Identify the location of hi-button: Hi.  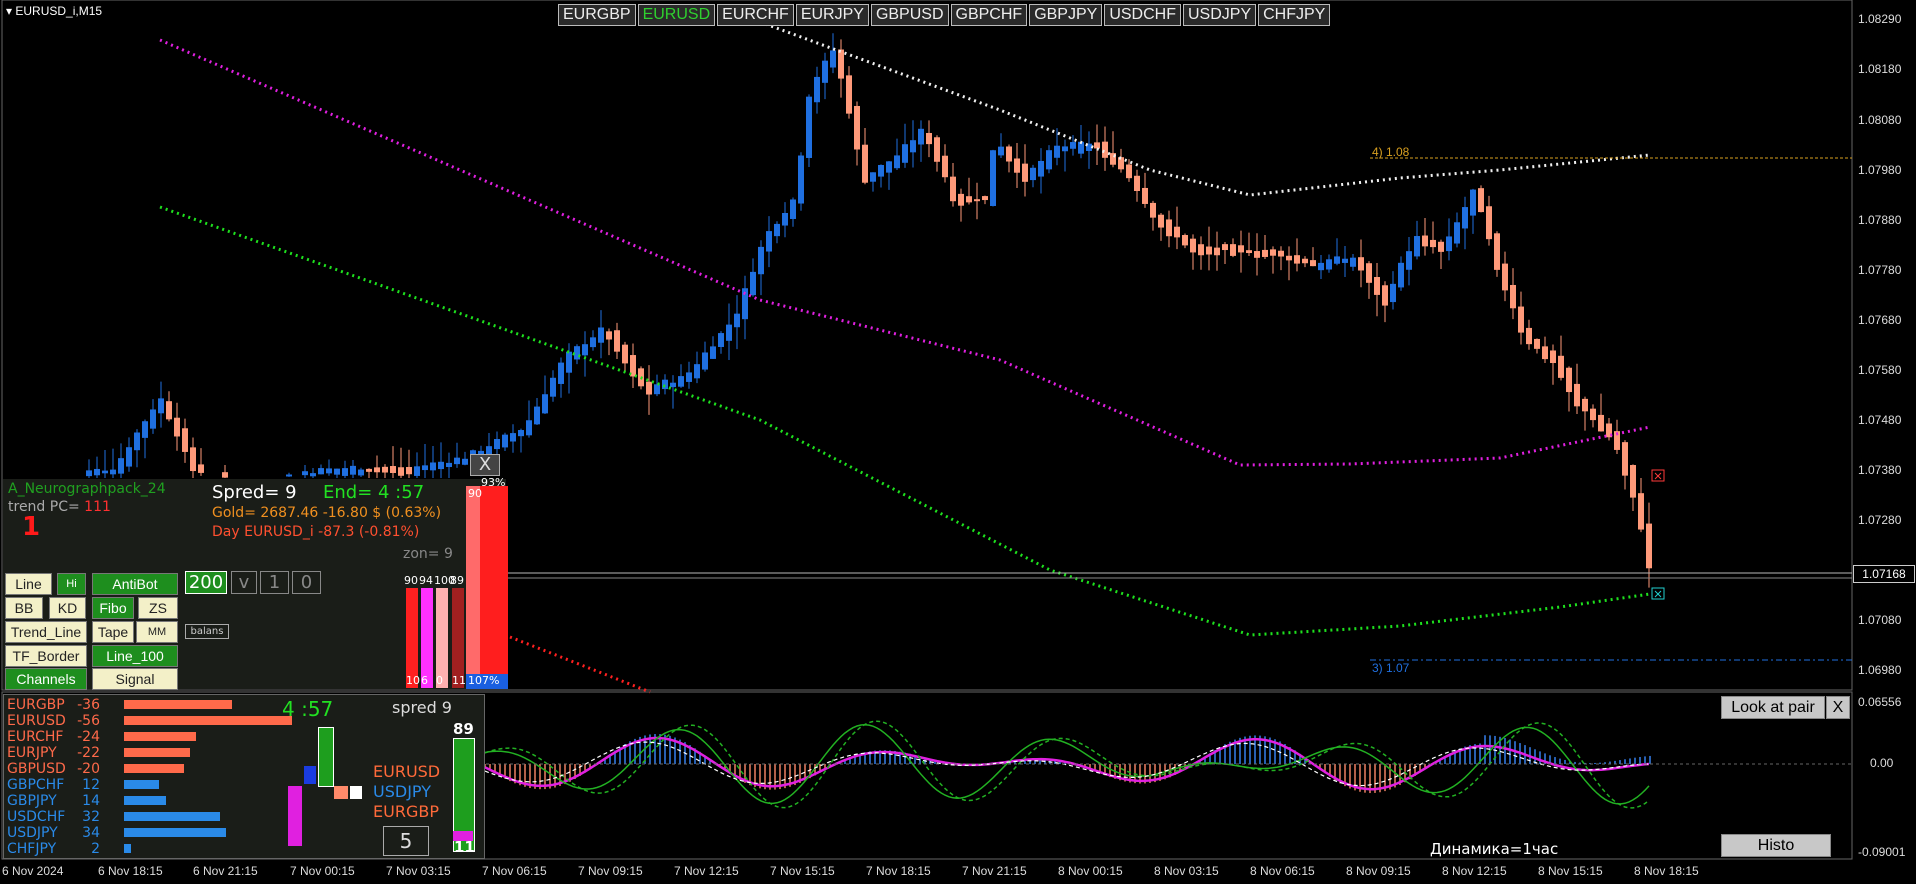
(71, 584).